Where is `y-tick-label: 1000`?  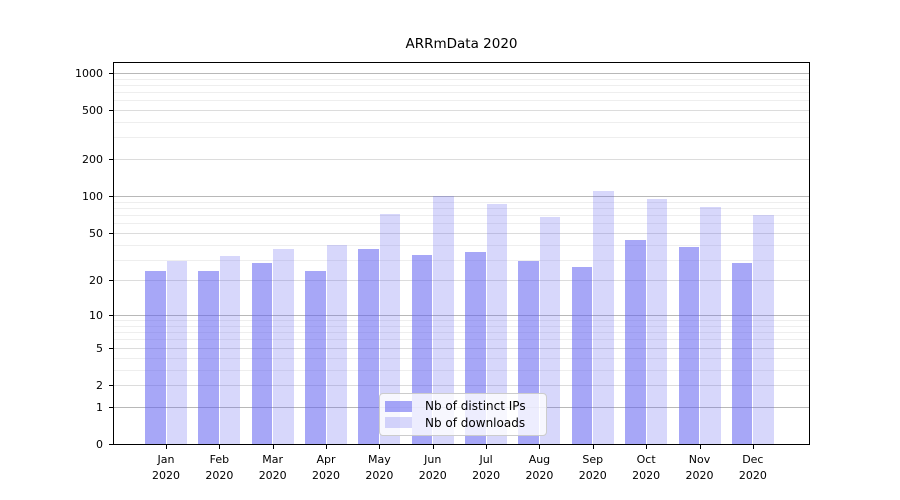 y-tick-label: 1000 is located at coordinates (89, 73).